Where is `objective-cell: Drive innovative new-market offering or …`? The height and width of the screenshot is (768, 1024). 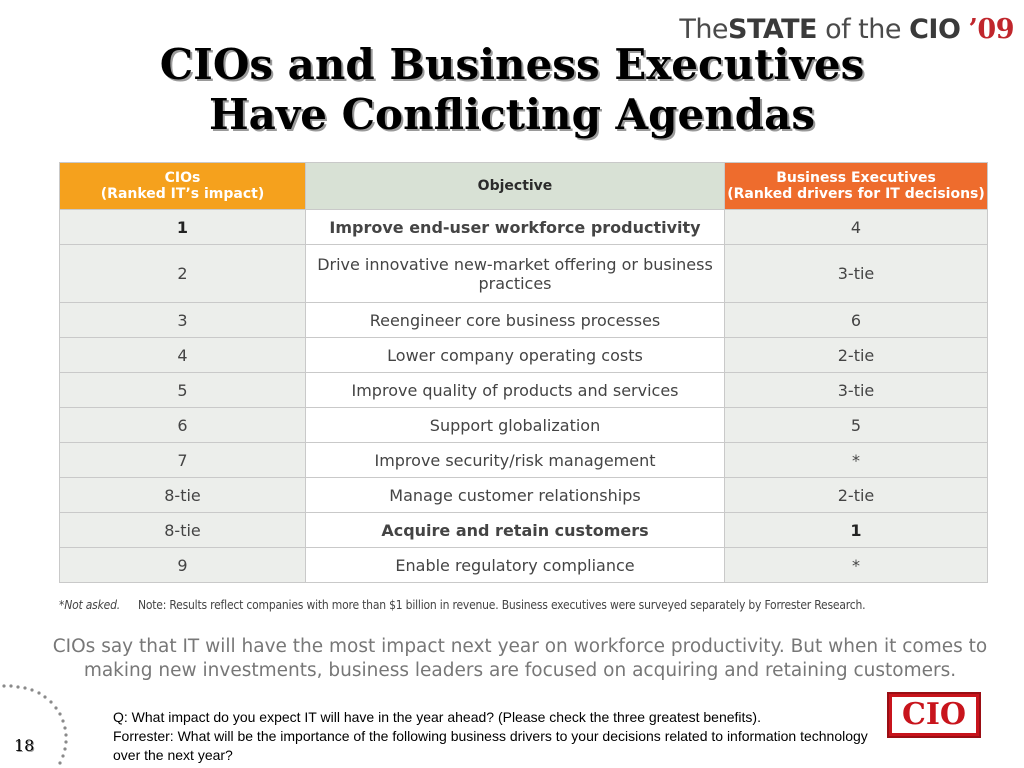
objective-cell: Drive innovative new-market offering or … is located at coordinates (515, 273).